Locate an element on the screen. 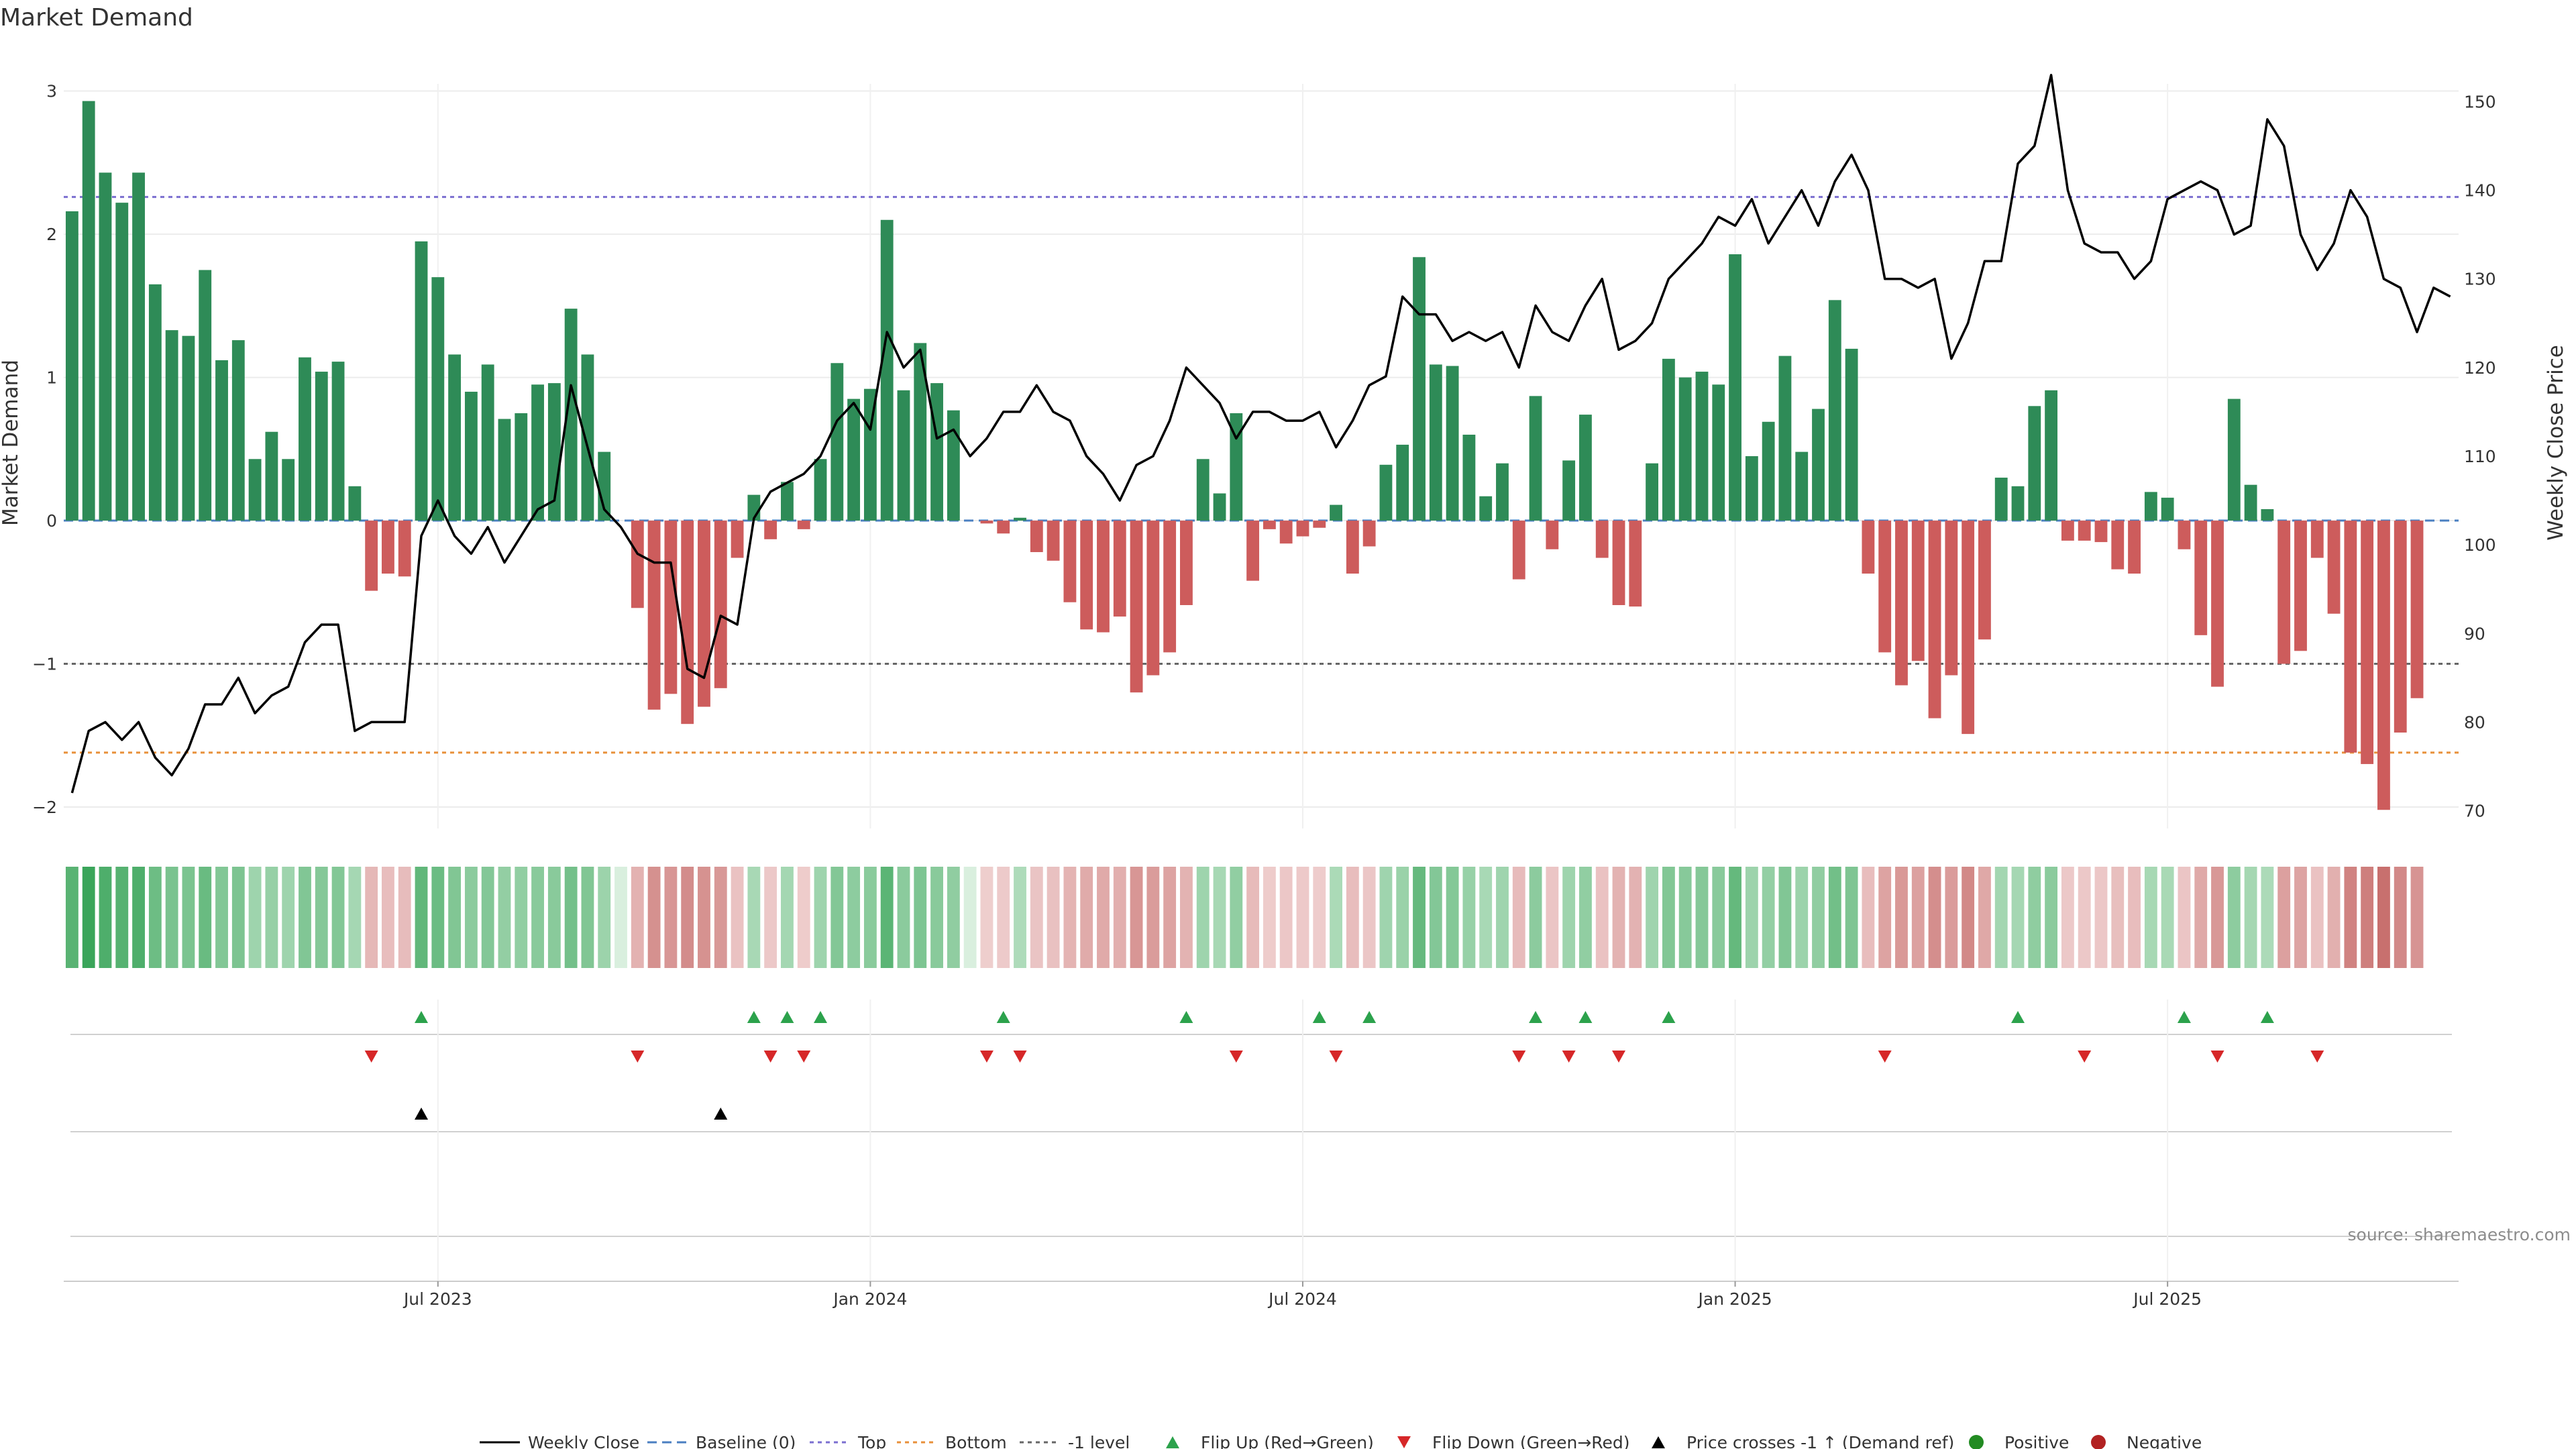  legend-swatch-dot is located at coordinates (2098, 1442).